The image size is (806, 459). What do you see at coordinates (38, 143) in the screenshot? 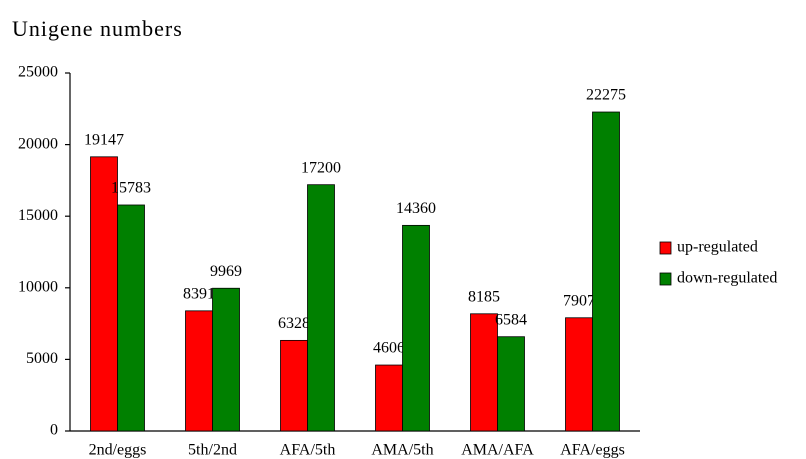
I see `y-tick-label: 20000` at bounding box center [38, 143].